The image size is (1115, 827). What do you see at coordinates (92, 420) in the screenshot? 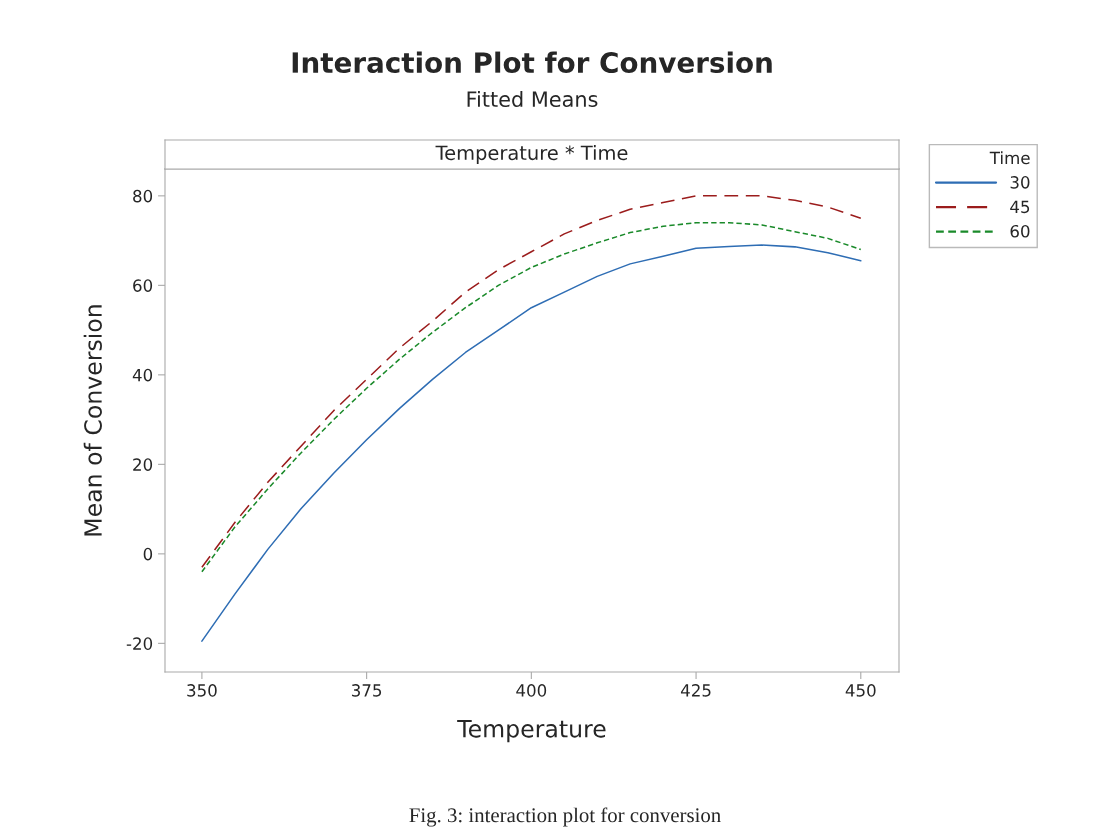
I see `y-axis-title: Mean of Conversion` at bounding box center [92, 420].